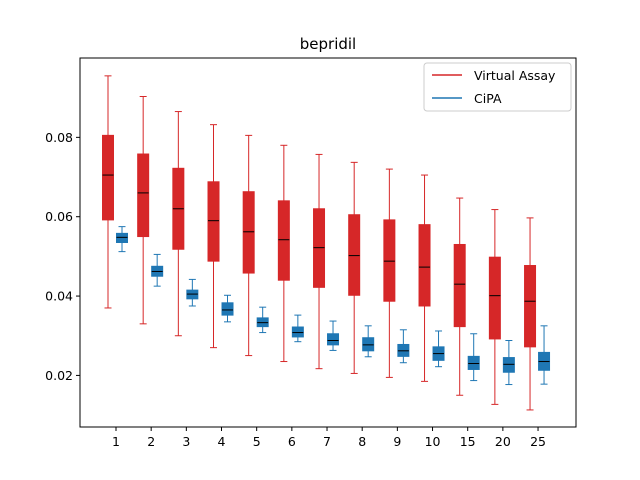  What do you see at coordinates (515, 75) in the screenshot?
I see `legend-label-virtual-assay: Virtual Assay` at bounding box center [515, 75].